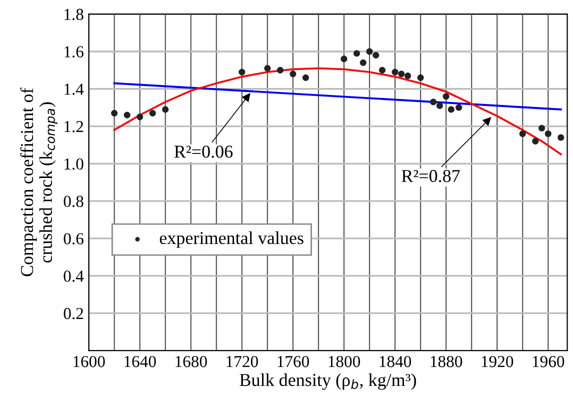 The width and height of the screenshot is (573, 403). What do you see at coordinates (396, 362) in the screenshot?
I see `x-tick-label: 1840` at bounding box center [396, 362].